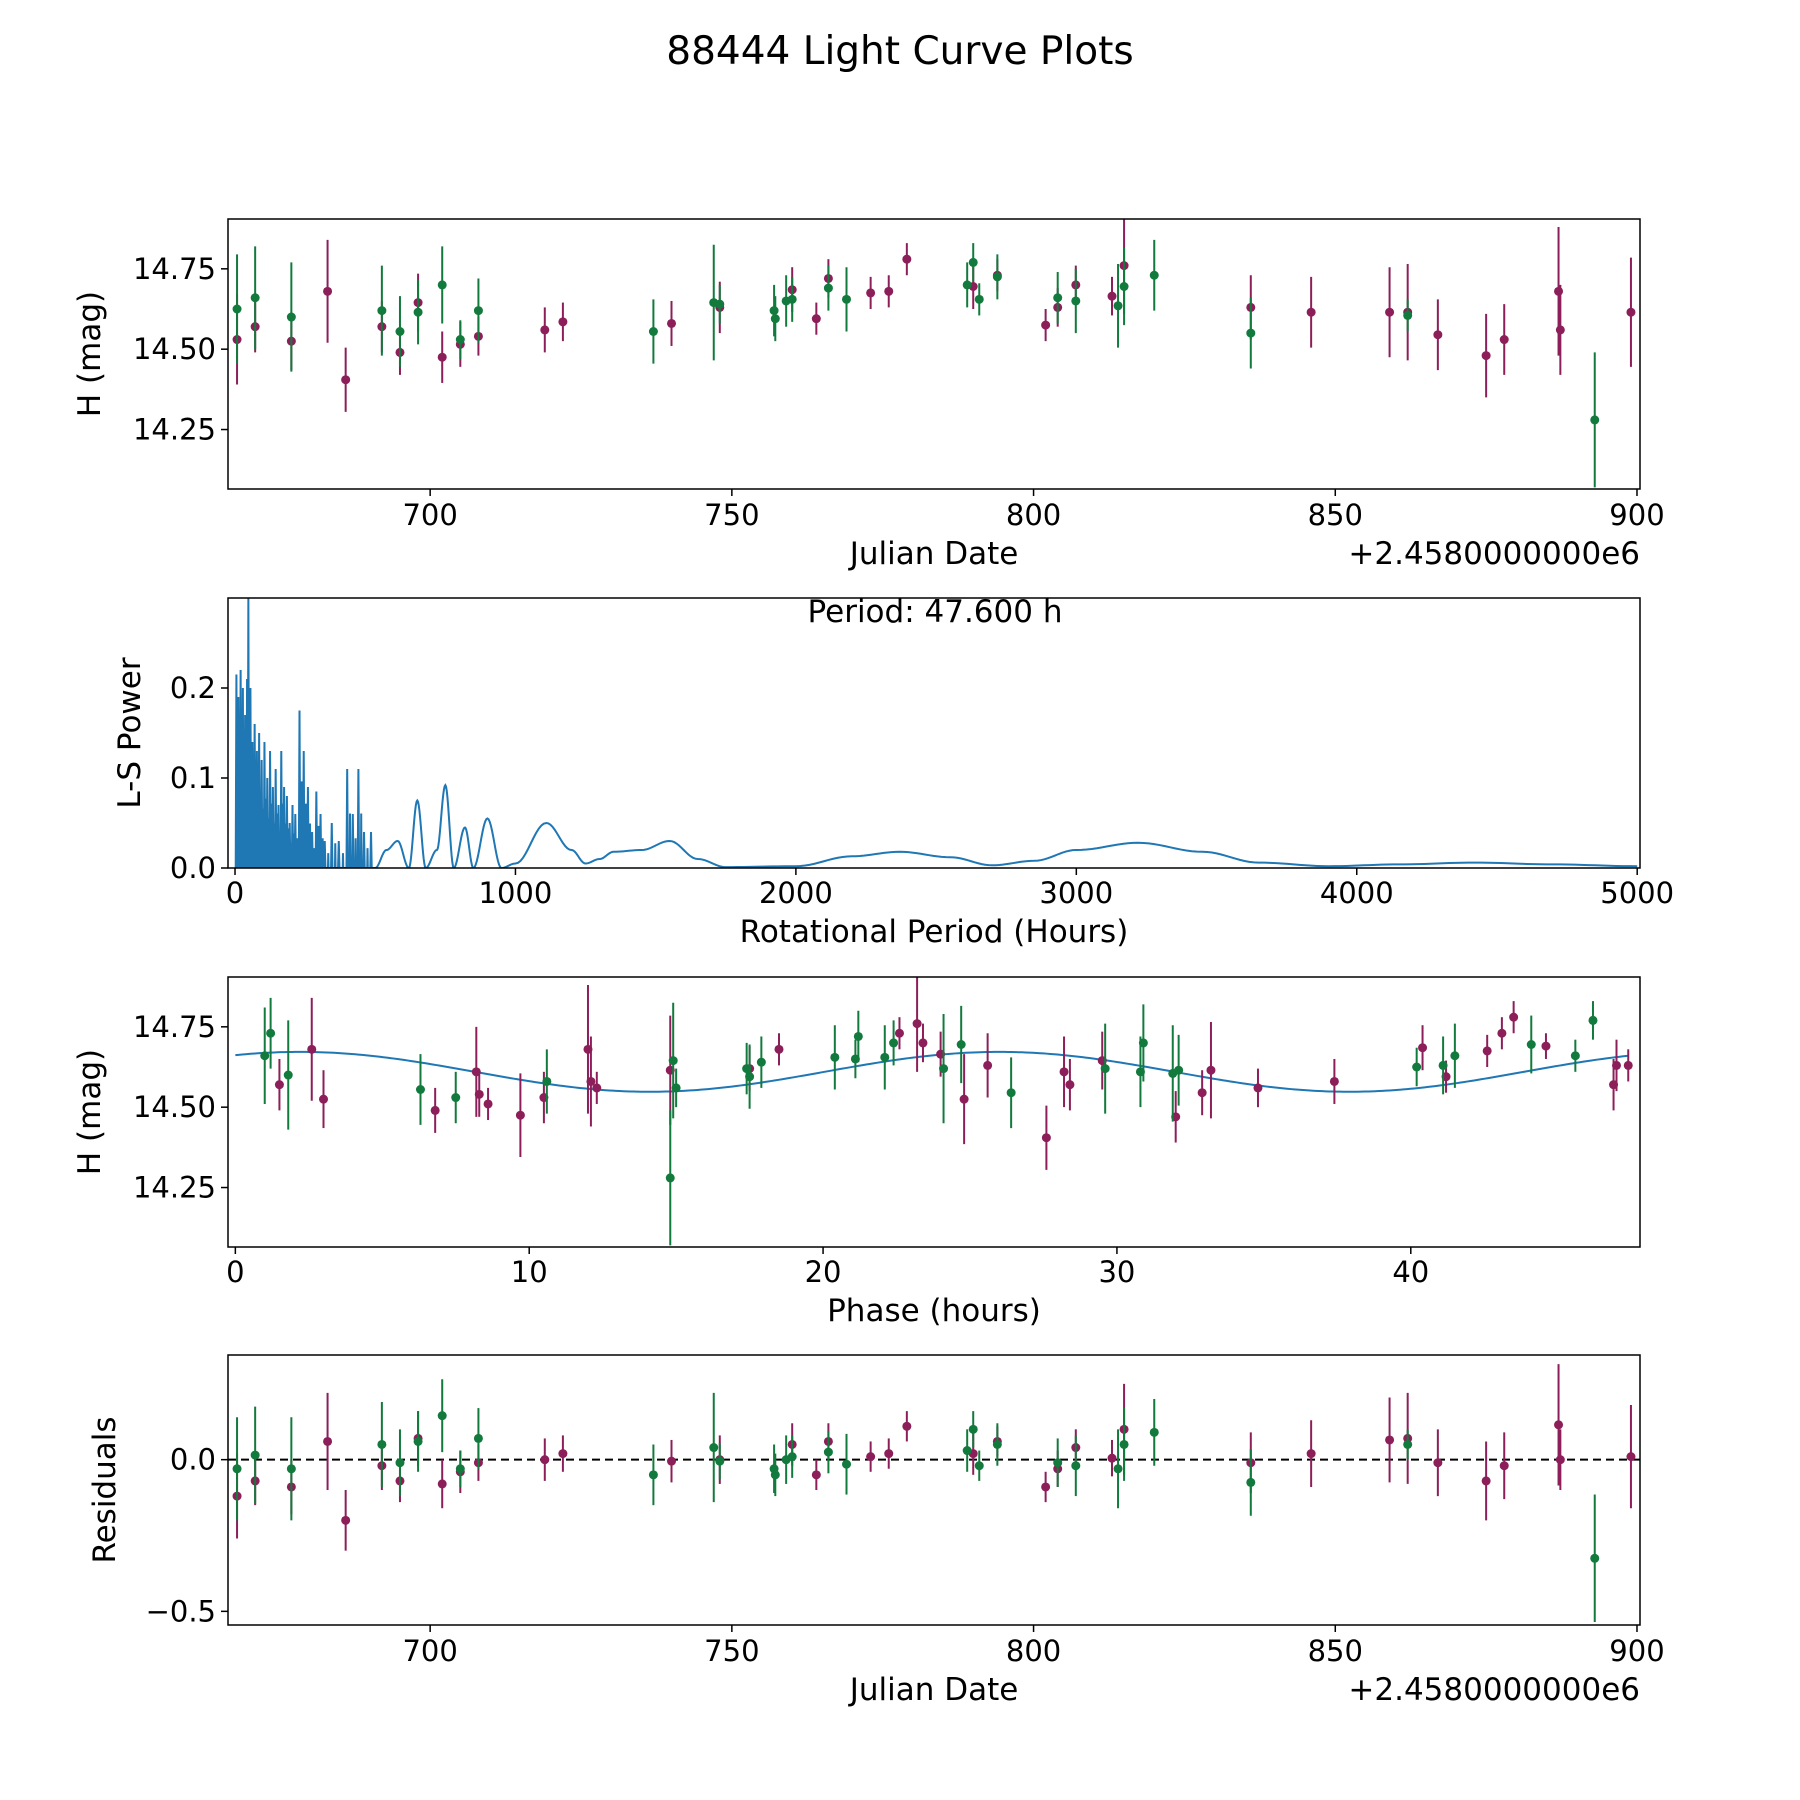  I want to click on periodogram-plot-area, so click(936, 733).